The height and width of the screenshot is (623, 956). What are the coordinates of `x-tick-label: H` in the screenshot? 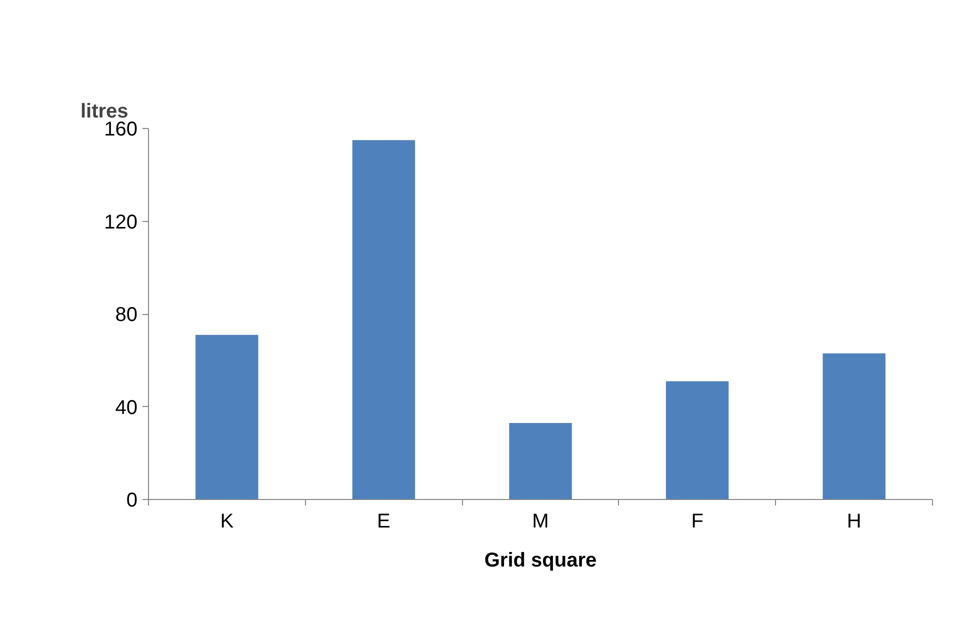 It's located at (854, 521).